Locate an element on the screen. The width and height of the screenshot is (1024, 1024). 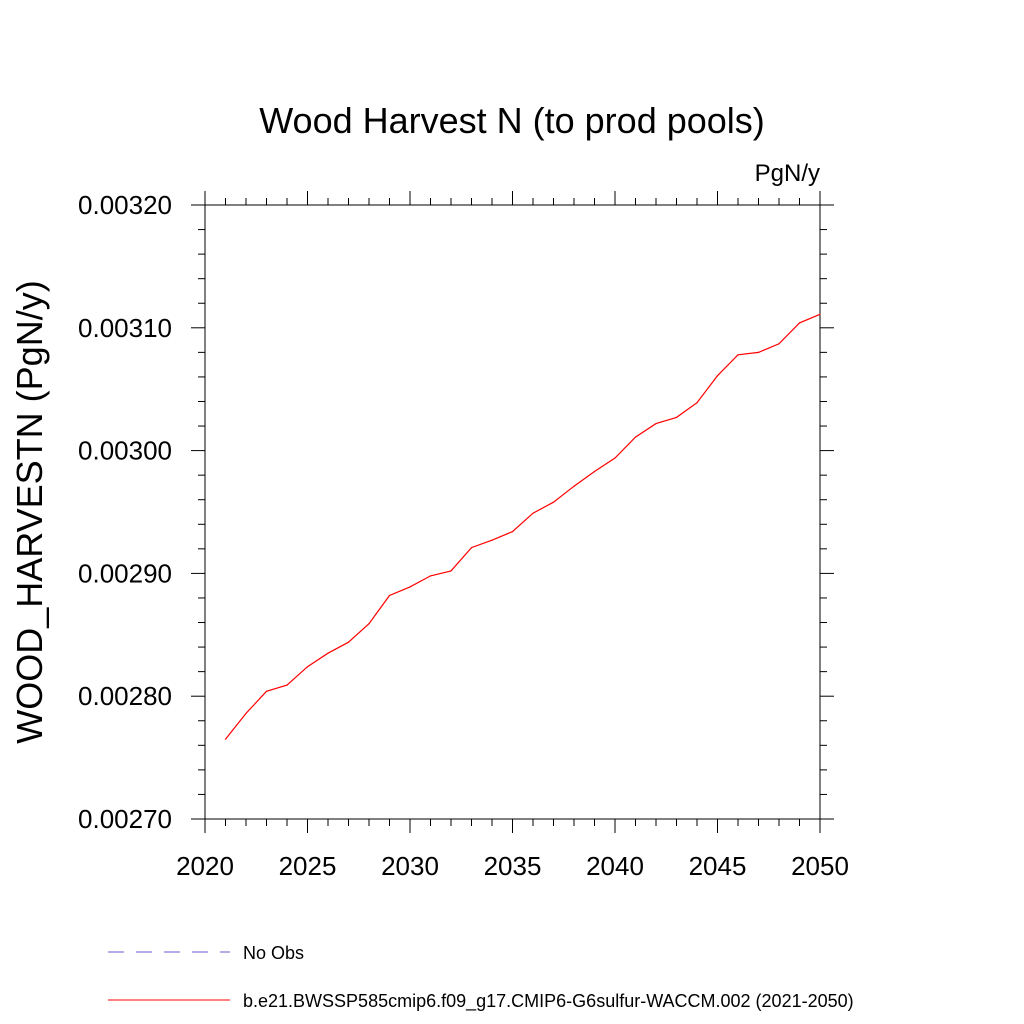
x-tick-label: 2030 is located at coordinates (410, 866).